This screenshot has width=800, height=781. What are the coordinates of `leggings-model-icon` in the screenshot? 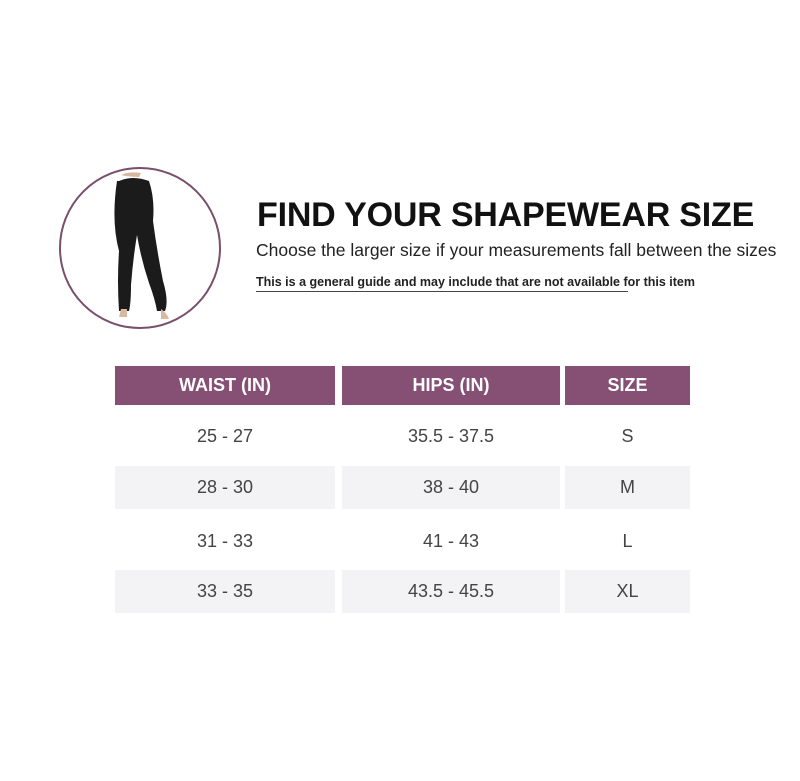 It's located at (141, 245).